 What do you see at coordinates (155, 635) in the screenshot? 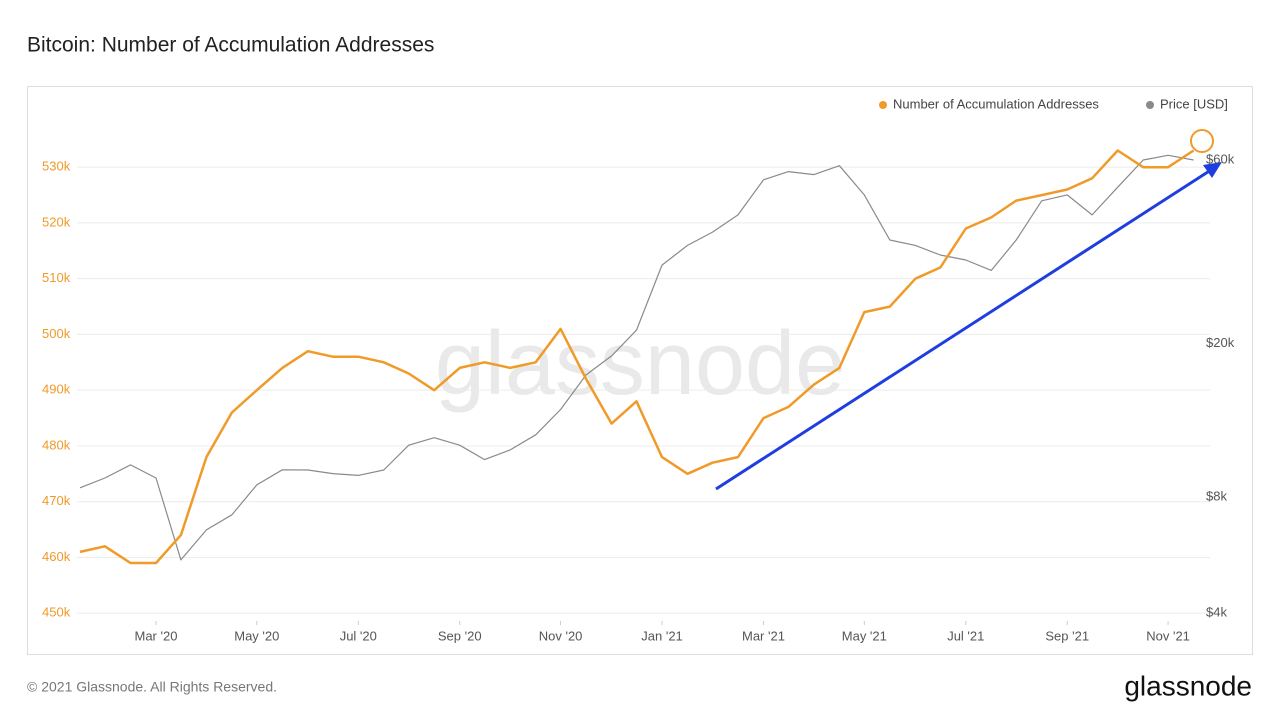
I see `x-tick-label: Mar '20` at bounding box center [155, 635].